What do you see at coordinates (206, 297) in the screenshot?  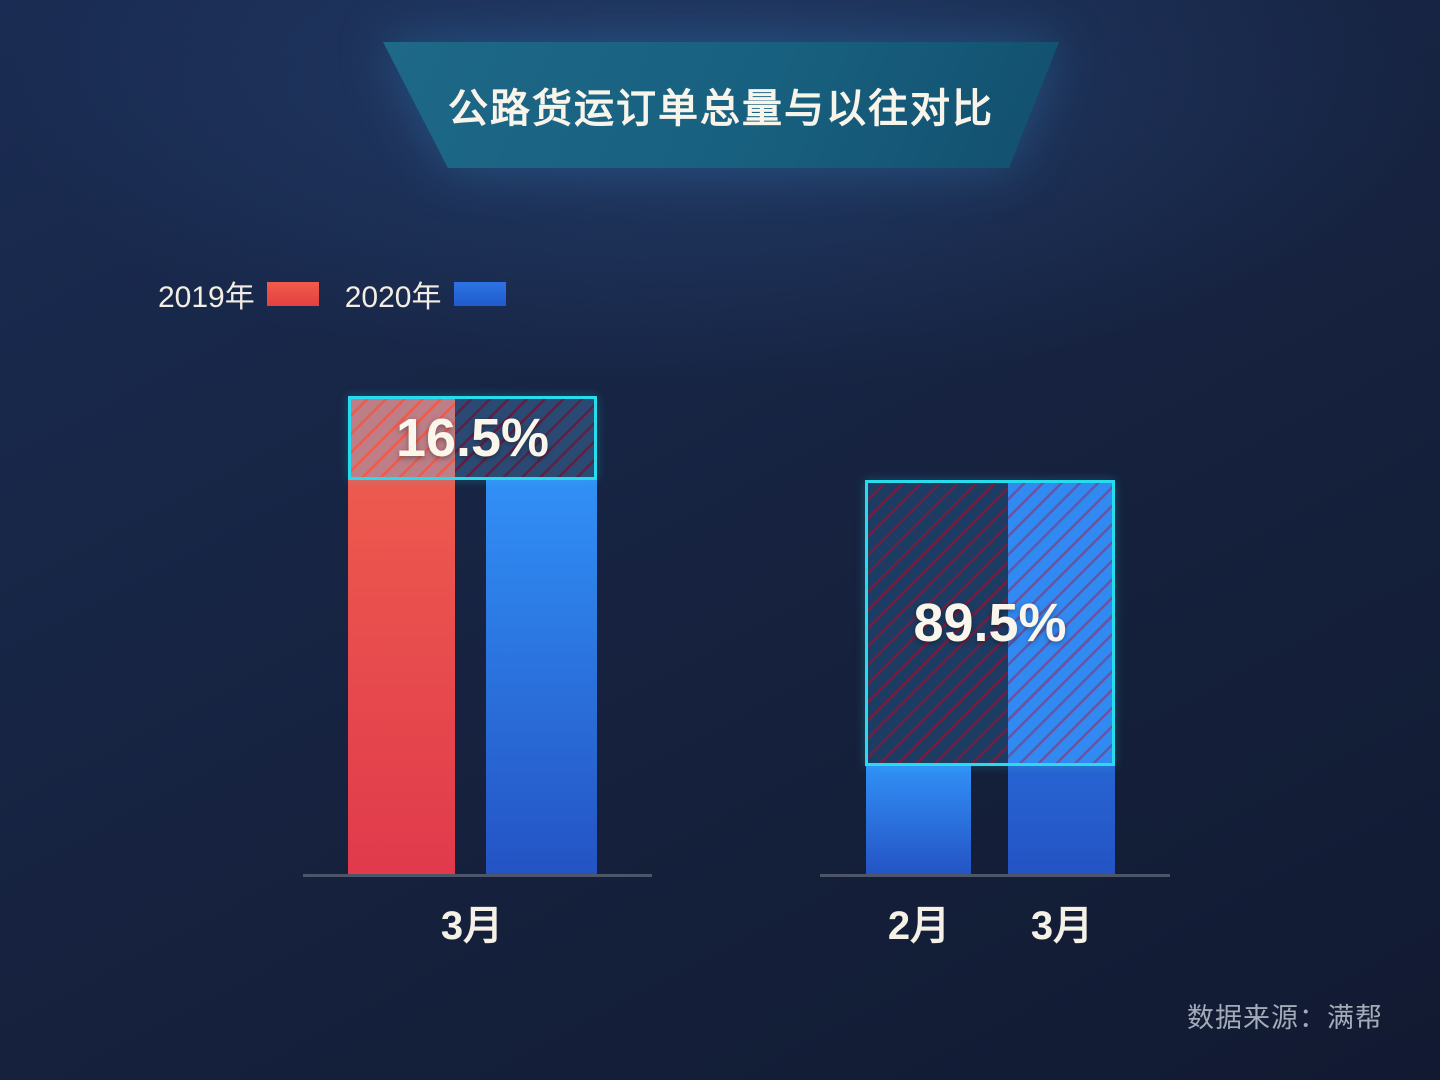 I see `legend-label-2019: 2019年` at bounding box center [206, 297].